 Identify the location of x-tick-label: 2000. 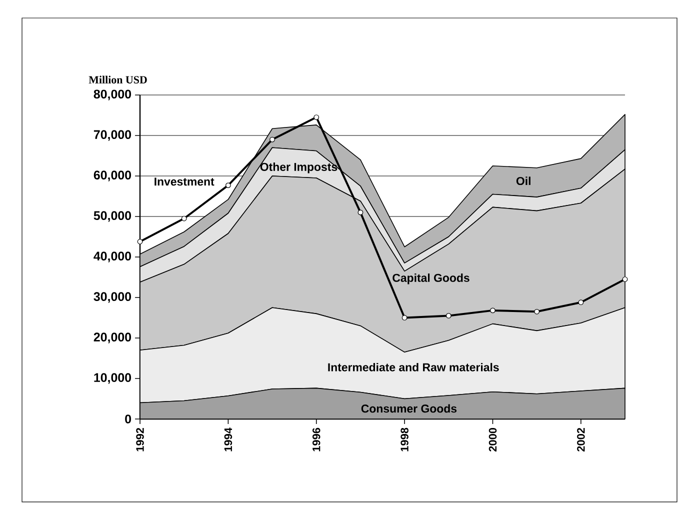
(492, 440).